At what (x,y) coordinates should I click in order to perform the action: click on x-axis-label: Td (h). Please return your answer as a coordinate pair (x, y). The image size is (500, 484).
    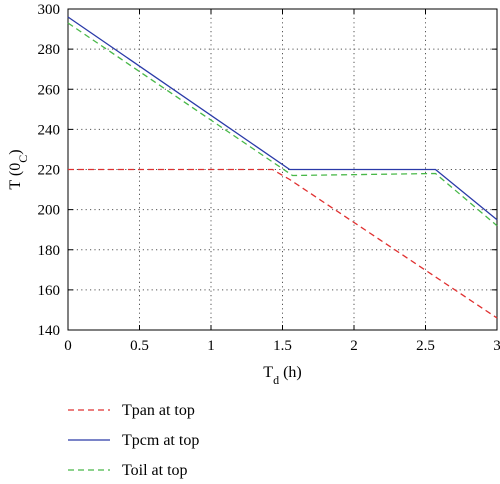
    Looking at the image, I should click on (282, 375).